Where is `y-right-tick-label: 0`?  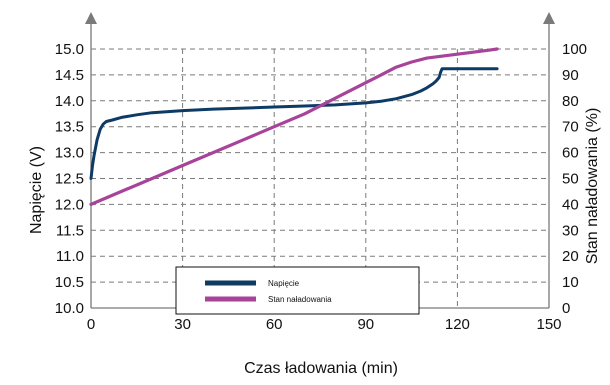 y-right-tick-label: 0 is located at coordinates (566, 308).